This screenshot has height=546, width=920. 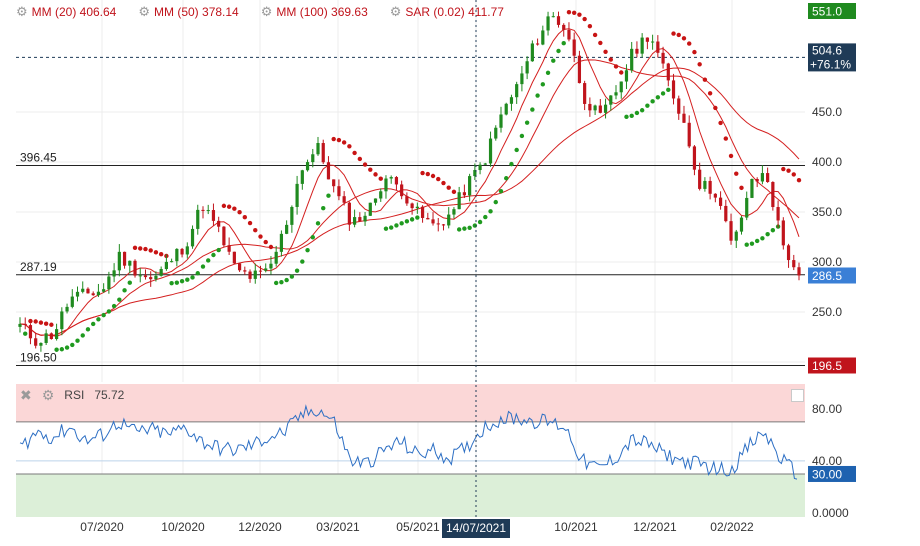 I want to click on x-tick-label: 03/2021, so click(x=338, y=527).